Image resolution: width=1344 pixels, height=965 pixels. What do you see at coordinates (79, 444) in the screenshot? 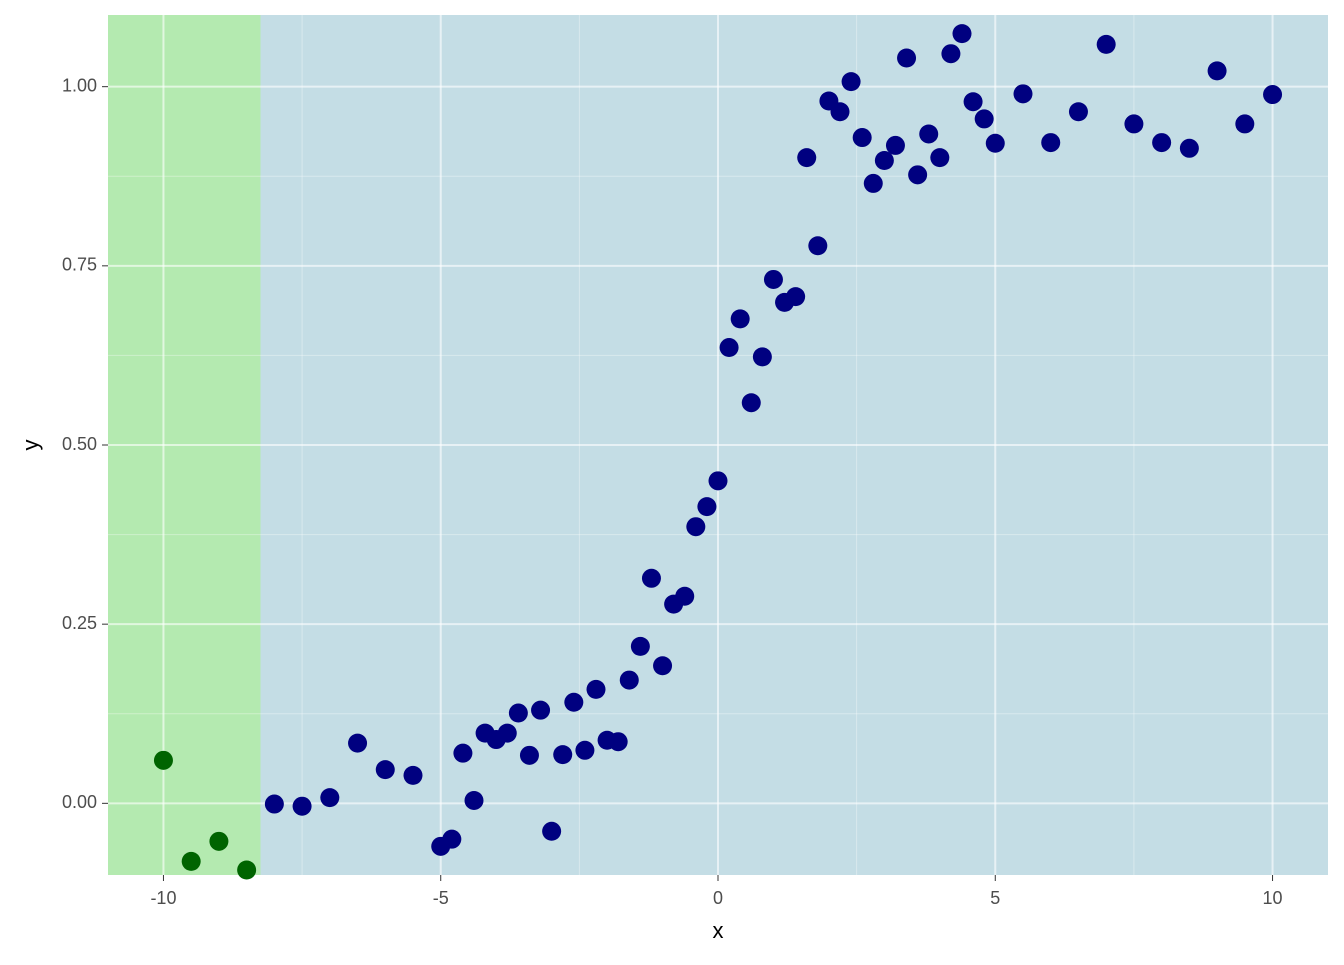
I see `y-tick-label: 0.50` at bounding box center [79, 444].